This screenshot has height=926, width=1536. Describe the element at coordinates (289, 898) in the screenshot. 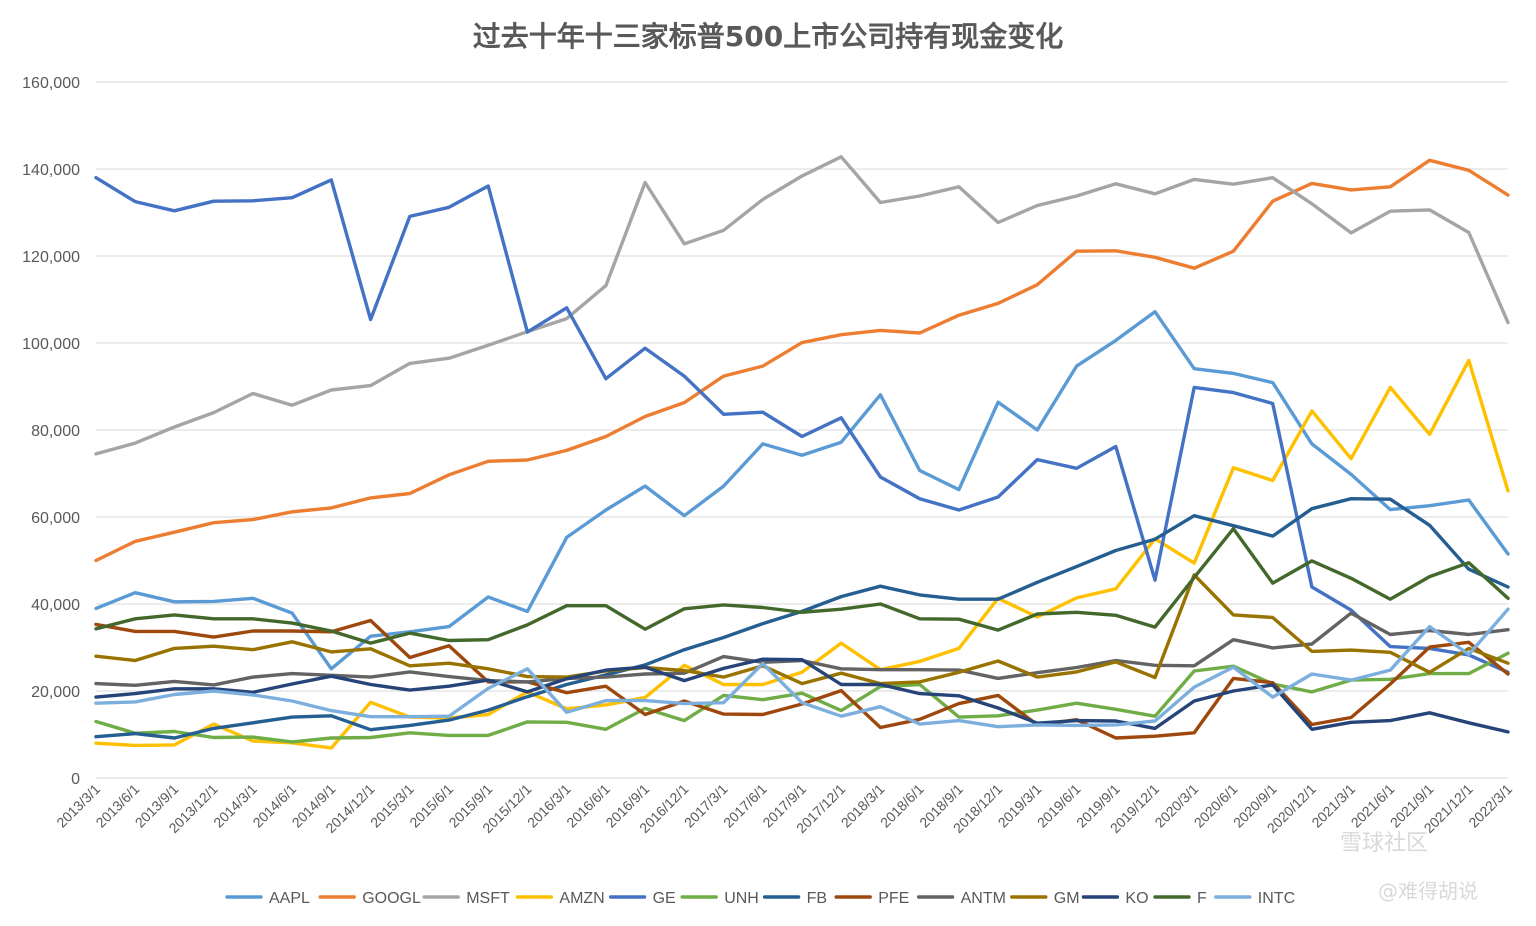

I see `legend-label-aapl: AAPL` at that location.